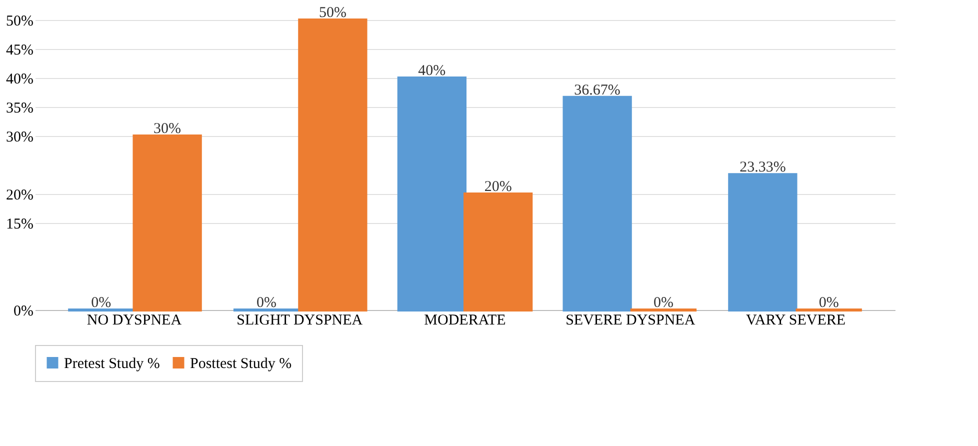 The height and width of the screenshot is (446, 978). I want to click on legend-label: Pretest Study %, so click(112, 364).